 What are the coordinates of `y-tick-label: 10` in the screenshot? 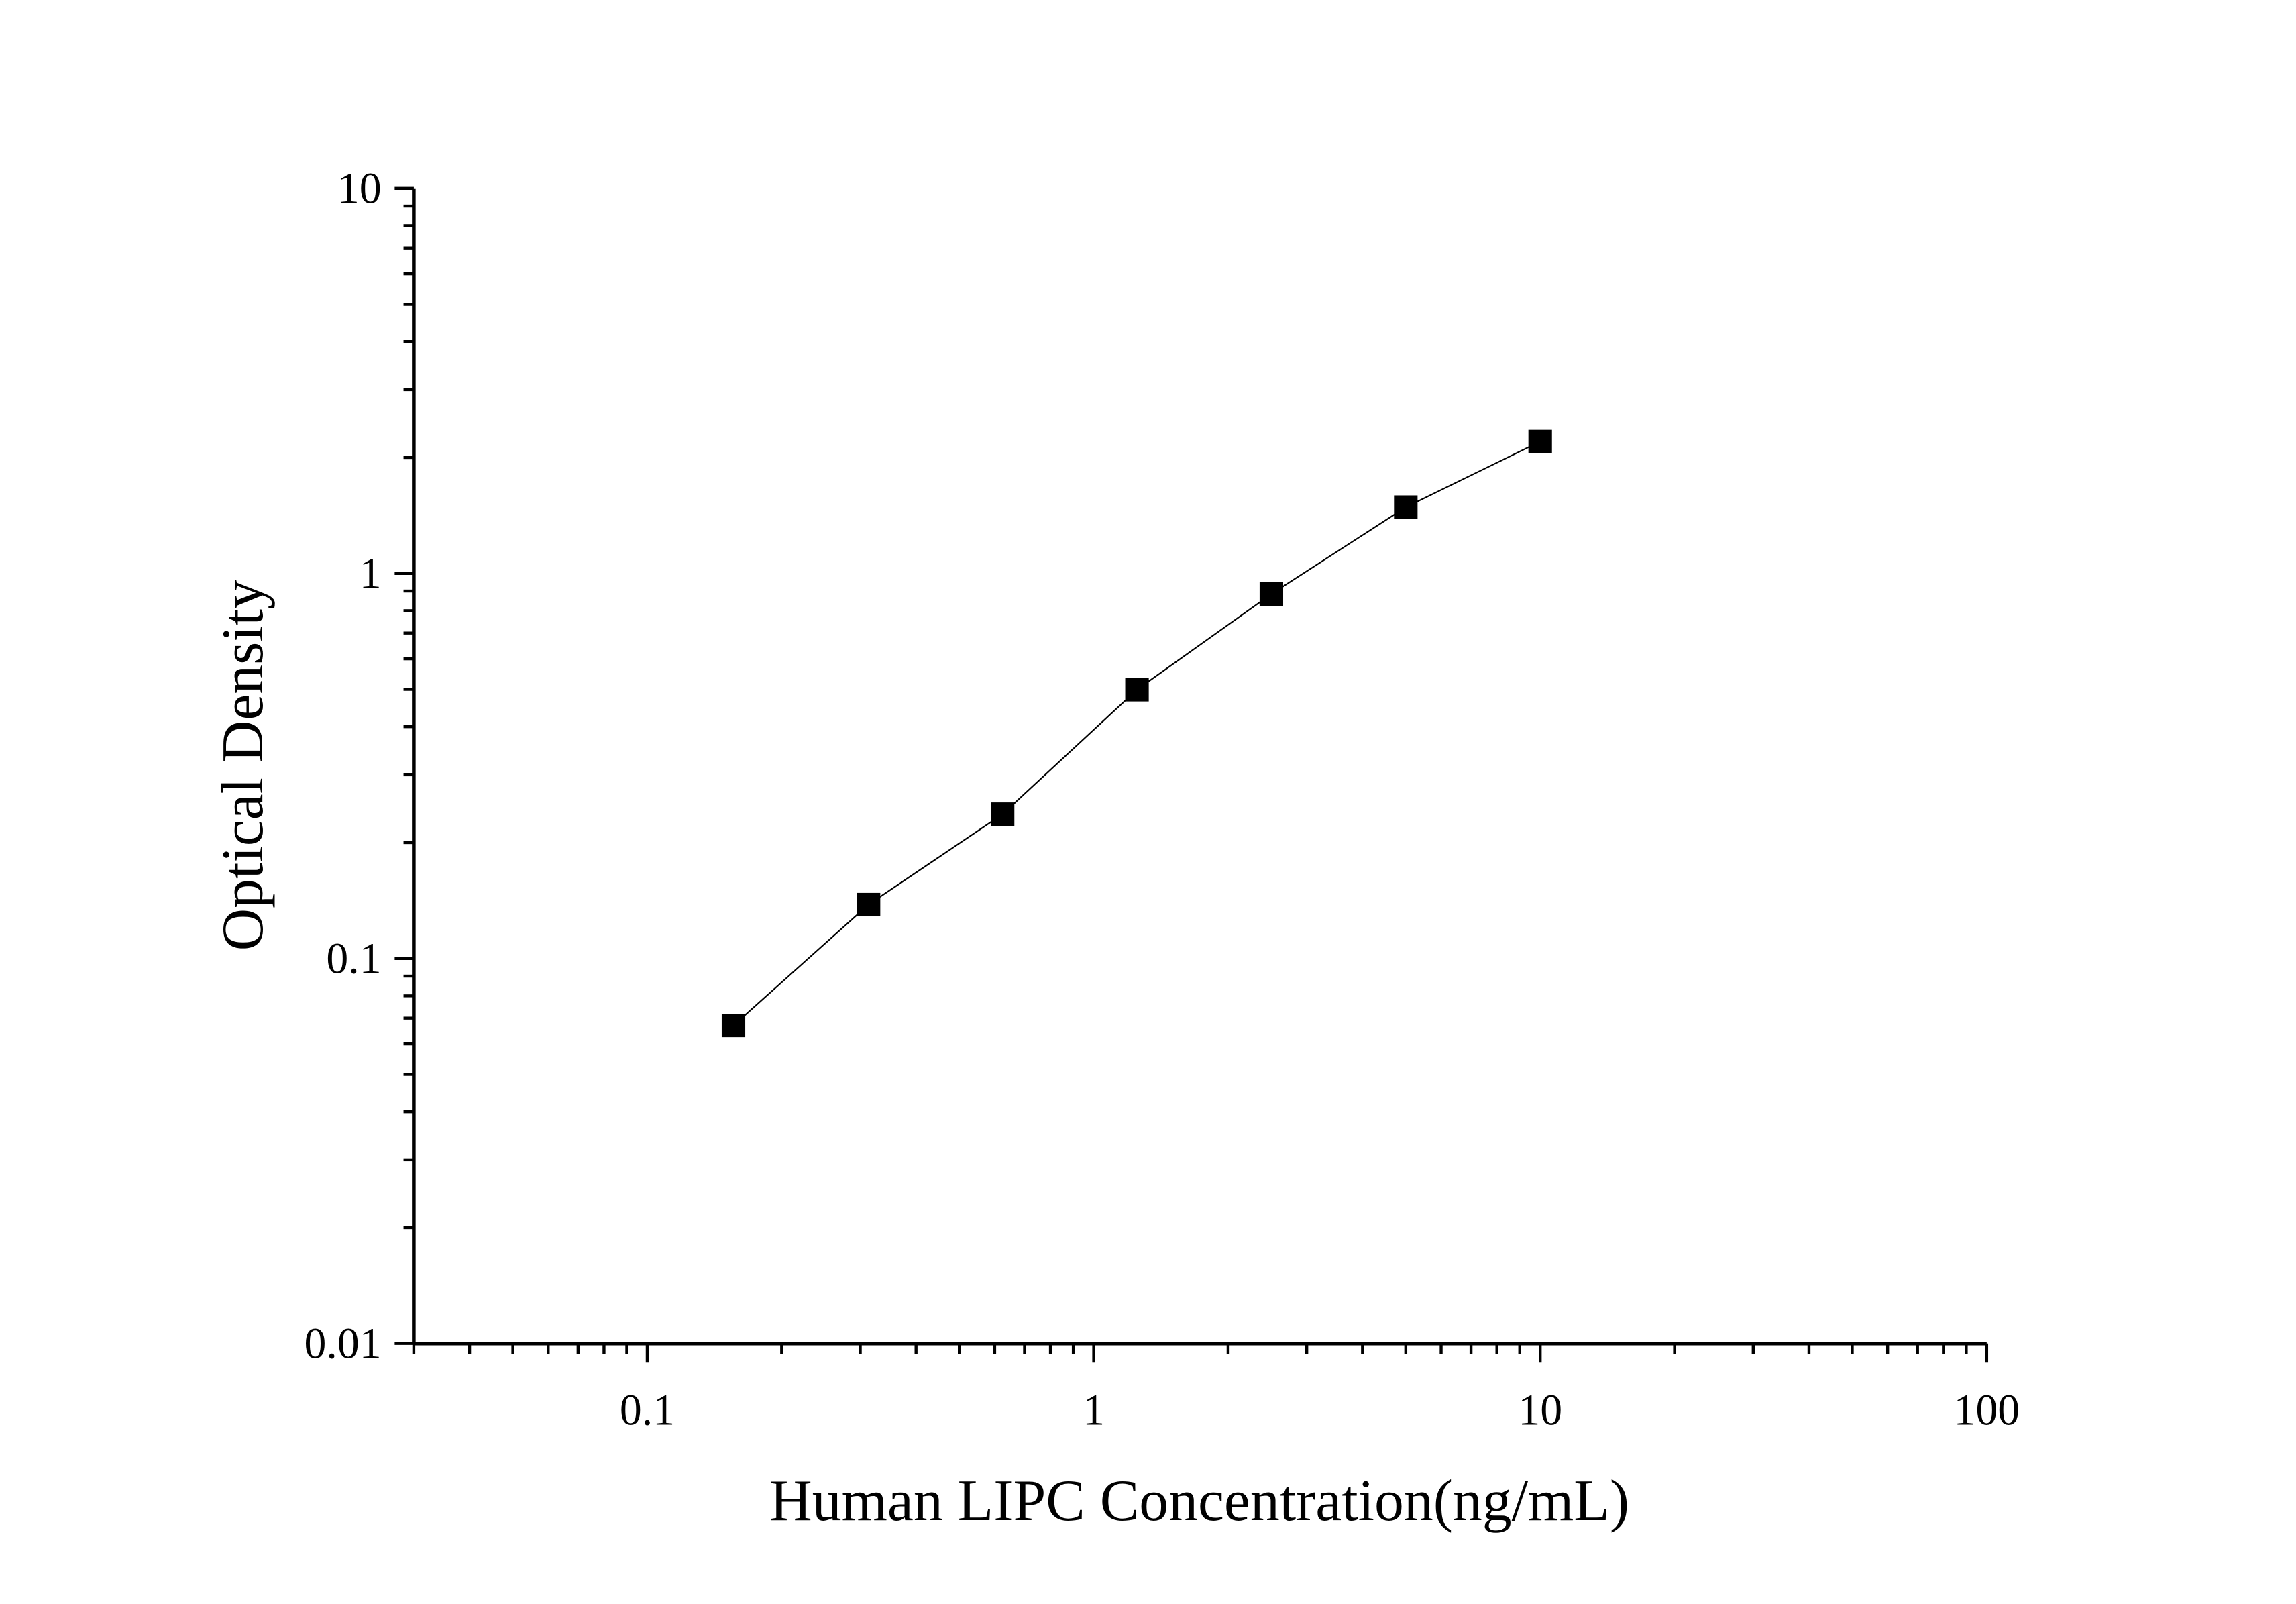 It's located at (360, 188).